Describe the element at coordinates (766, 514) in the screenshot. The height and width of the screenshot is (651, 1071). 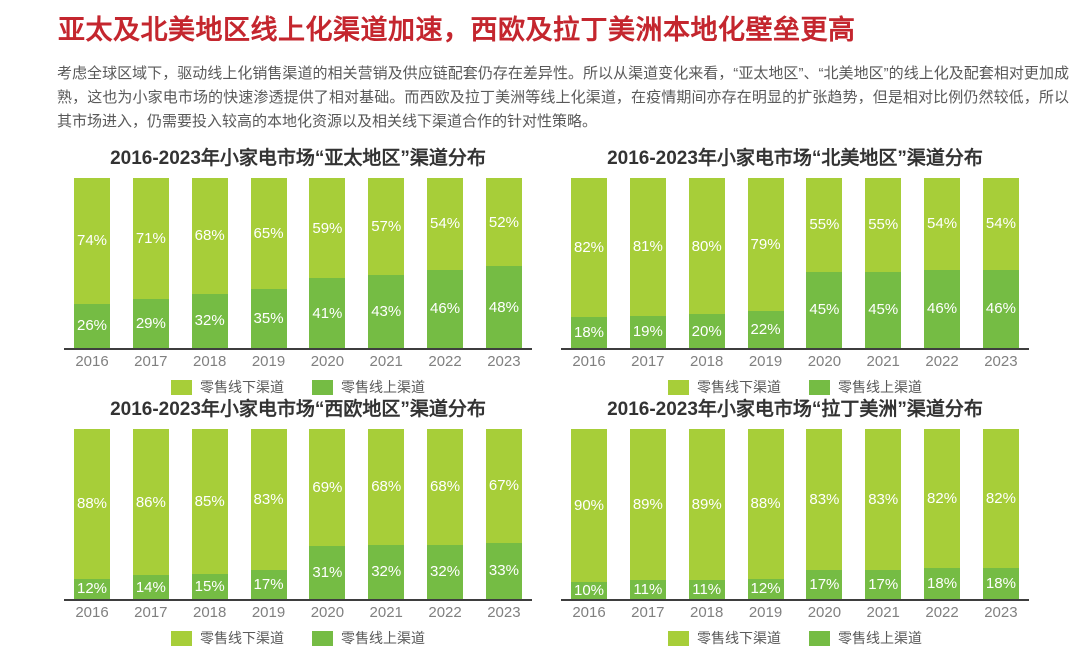
I see `bar-2019: 88% 12%` at that location.